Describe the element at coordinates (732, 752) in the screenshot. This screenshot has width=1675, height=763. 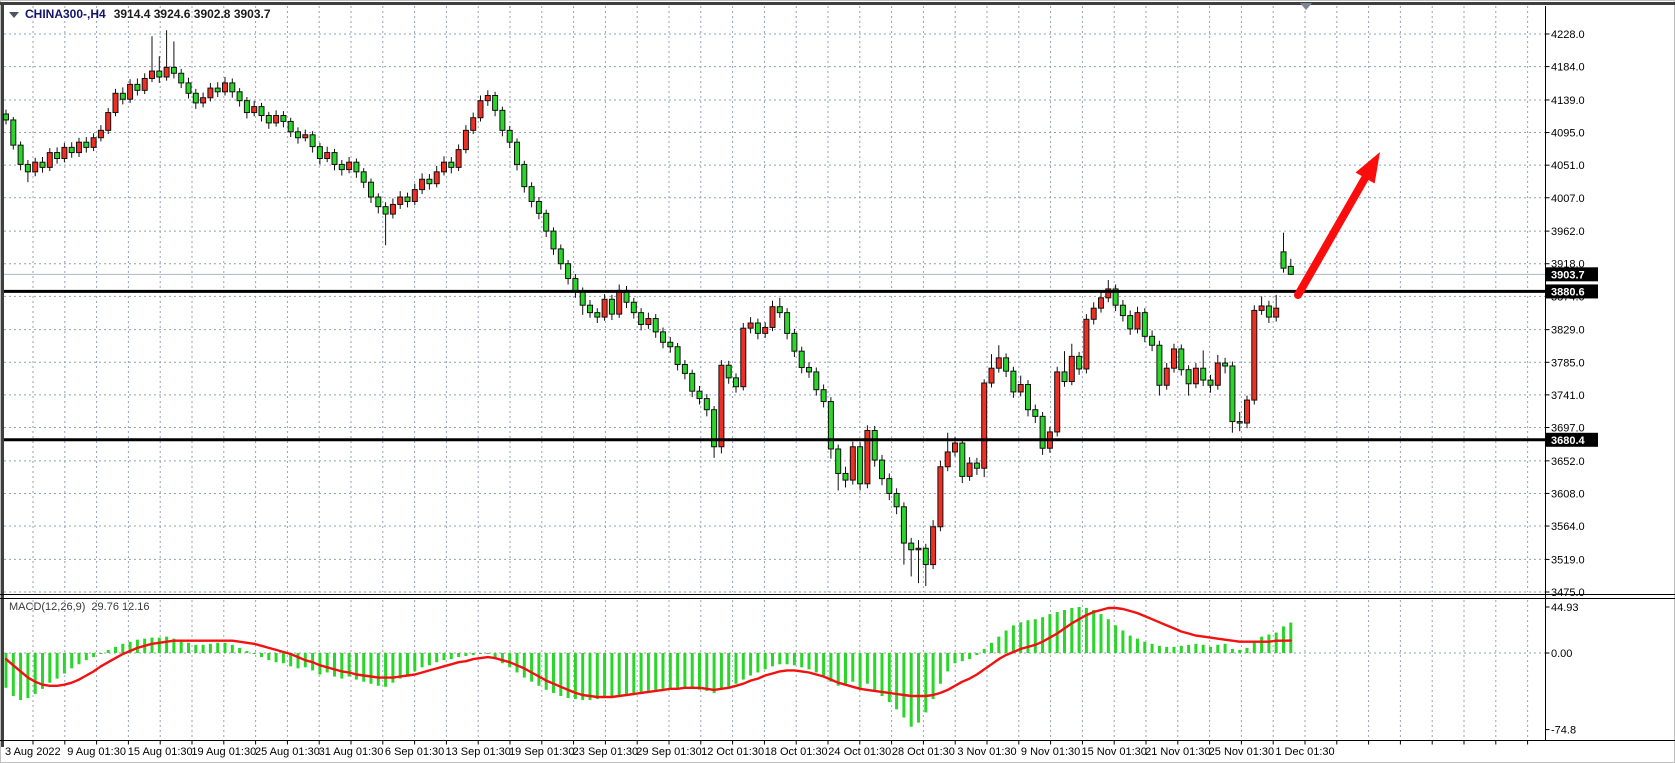
I see `svg-text: 12 Oct 01:30` at that location.